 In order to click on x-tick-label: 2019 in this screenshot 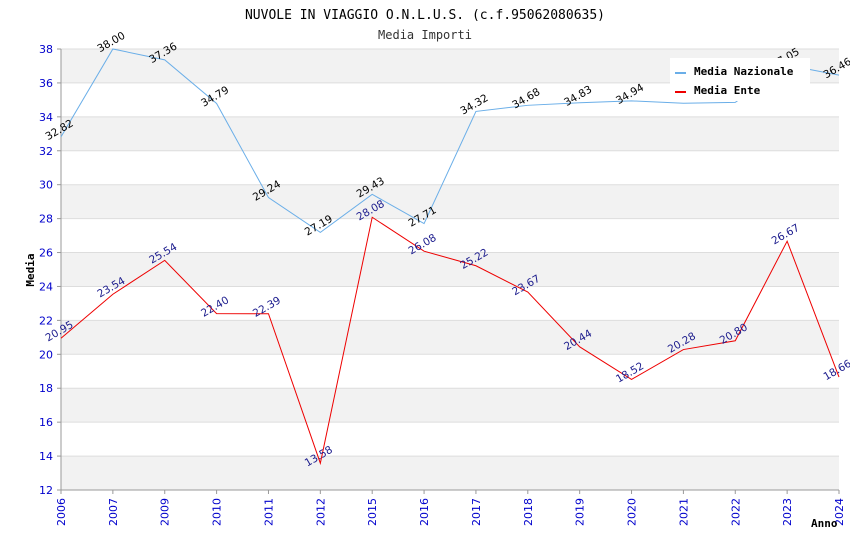, I will do `click(580, 512)`.